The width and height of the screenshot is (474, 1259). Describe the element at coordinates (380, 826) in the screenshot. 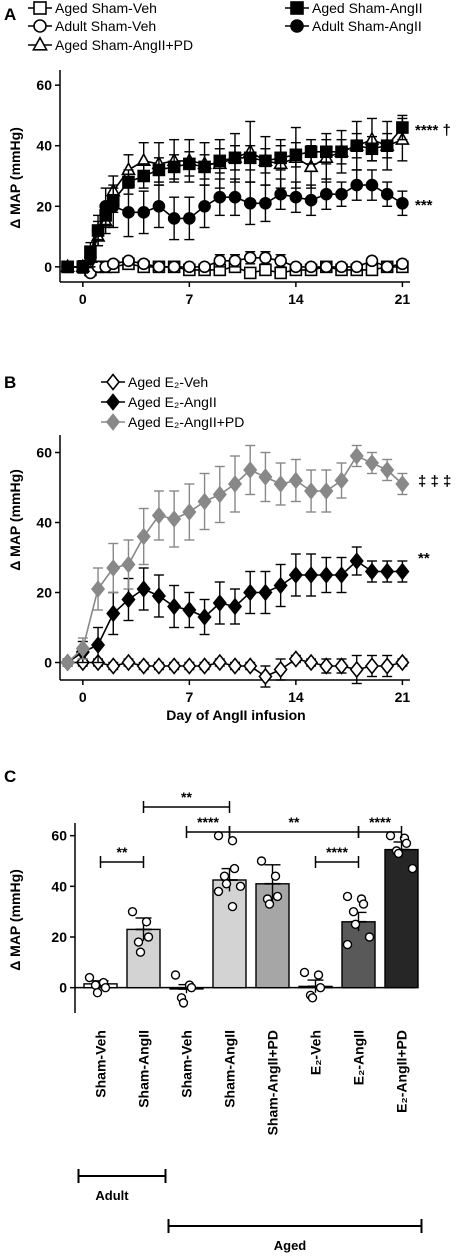

I see `significance-bracket: ****` at that location.